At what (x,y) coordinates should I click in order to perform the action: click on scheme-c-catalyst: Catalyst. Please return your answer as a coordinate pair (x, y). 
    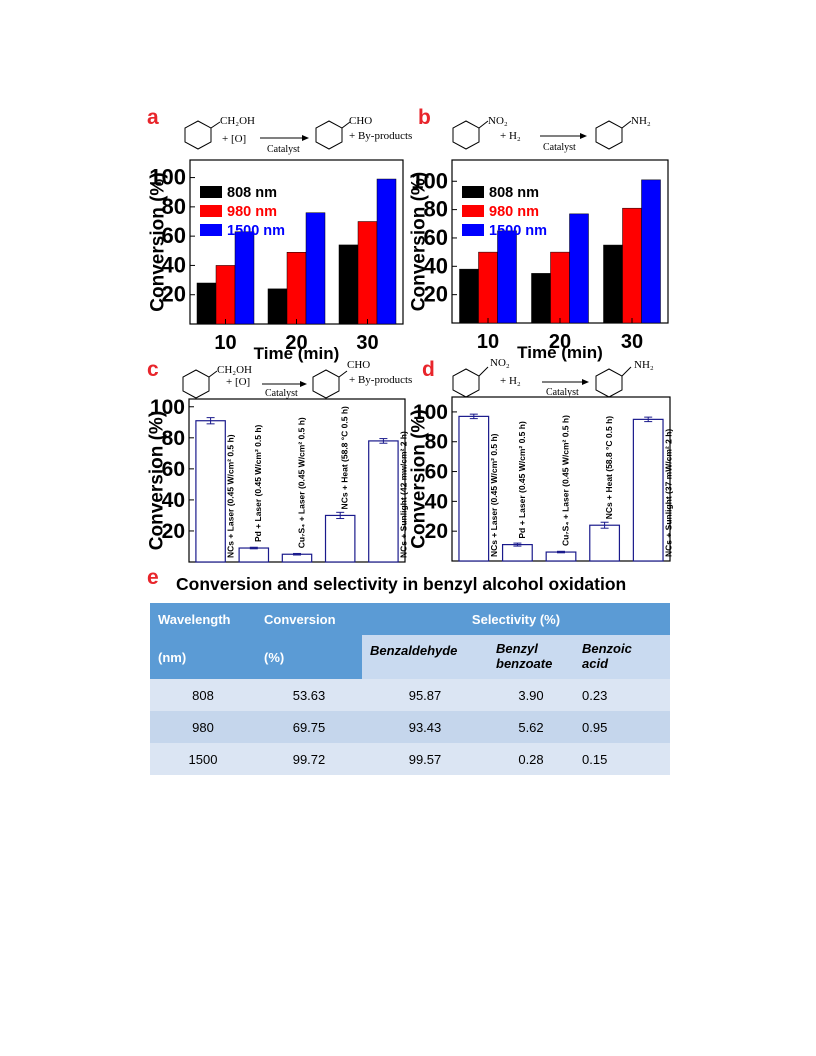
    Looking at the image, I should click on (281, 393).